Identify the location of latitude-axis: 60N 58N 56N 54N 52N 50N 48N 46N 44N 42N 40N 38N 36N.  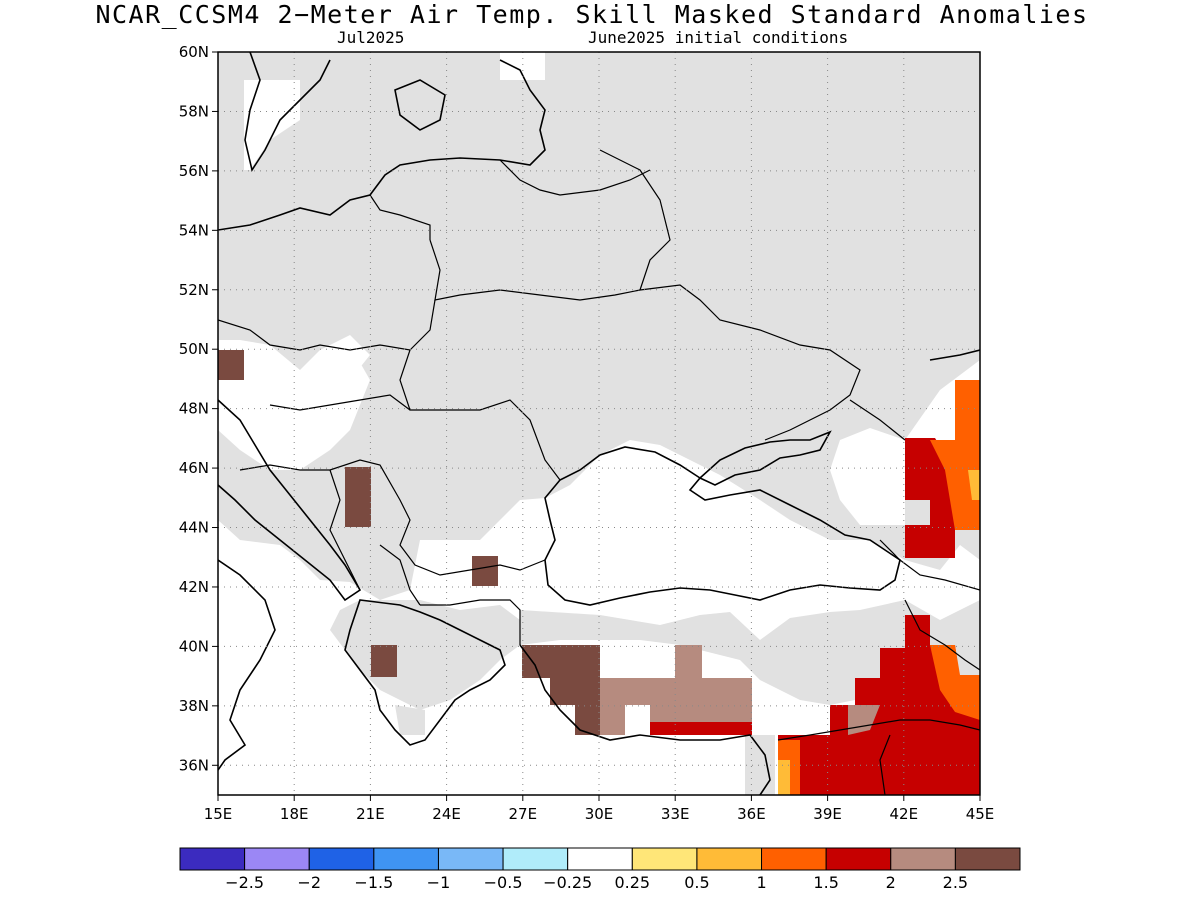
(198, 408).